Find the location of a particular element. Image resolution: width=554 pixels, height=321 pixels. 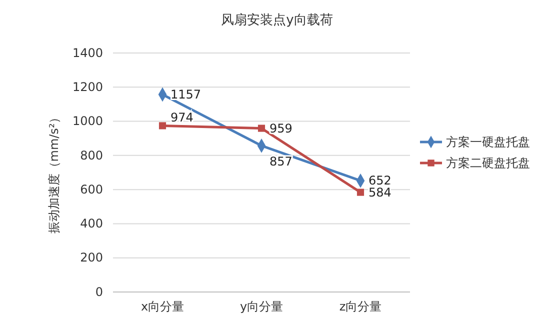

y-tick-label: 0 is located at coordinates (99, 291).